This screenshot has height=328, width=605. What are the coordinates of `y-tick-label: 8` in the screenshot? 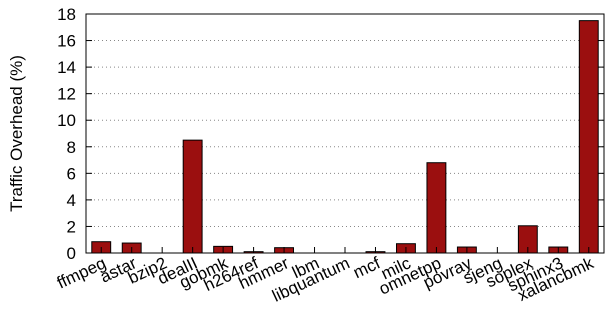 It's located at (71, 147).